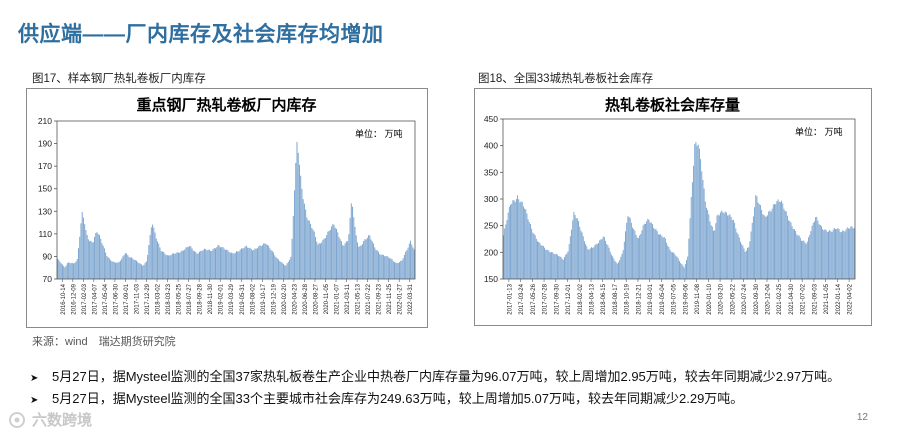  Describe the element at coordinates (201, 34) in the screenshot. I see `slide-title: 供应端——厂内库存及社会库存均增加` at that location.